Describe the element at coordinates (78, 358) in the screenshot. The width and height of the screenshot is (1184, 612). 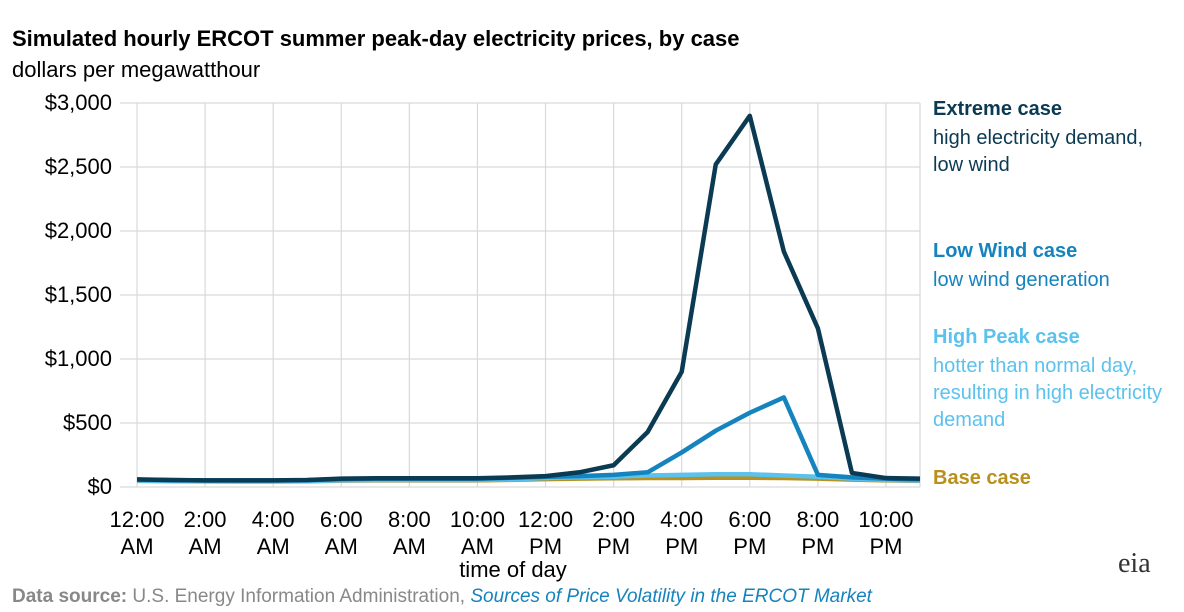
I see `y-tick-label: $1,000` at that location.